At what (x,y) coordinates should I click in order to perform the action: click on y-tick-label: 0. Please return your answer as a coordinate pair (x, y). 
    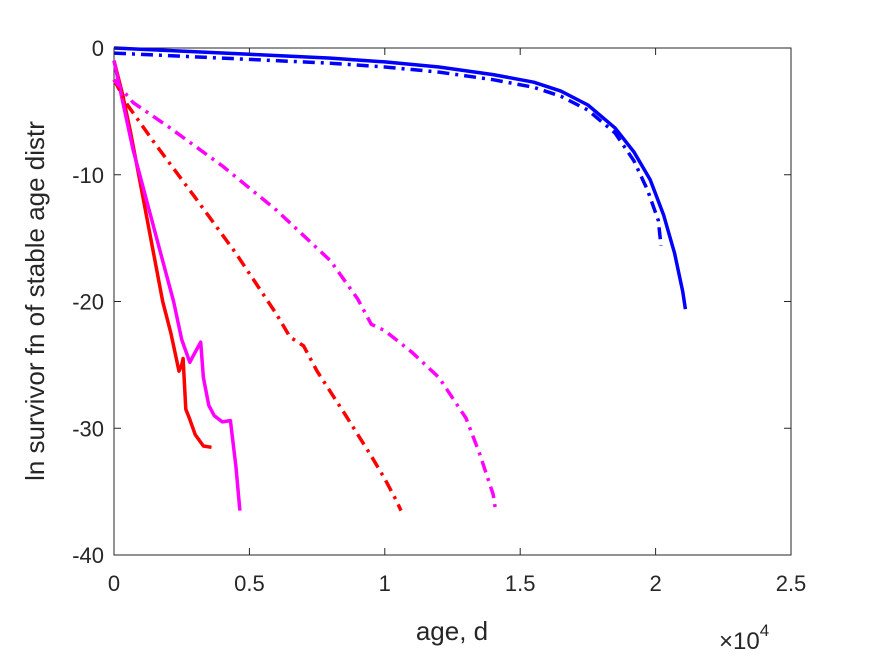
    Looking at the image, I should click on (98, 48).